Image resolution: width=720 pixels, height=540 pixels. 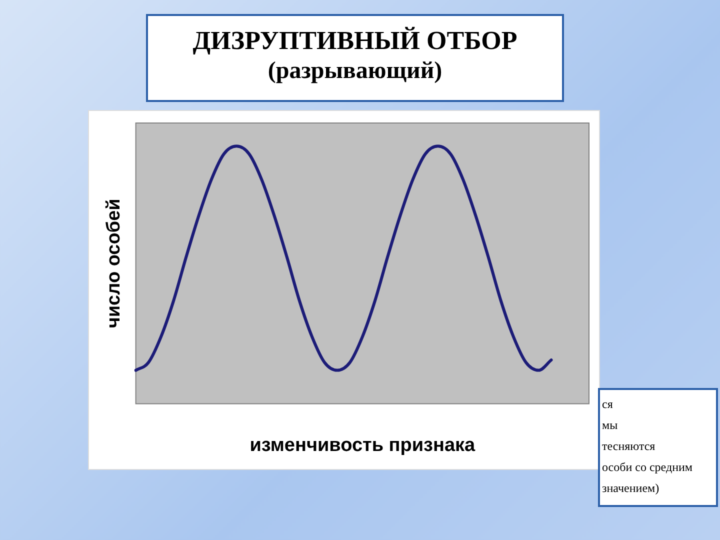 What do you see at coordinates (355, 41) in the screenshot?
I see `chart-title: ДИЗРУПТИВНЫЙ ОТБОР` at bounding box center [355, 41].